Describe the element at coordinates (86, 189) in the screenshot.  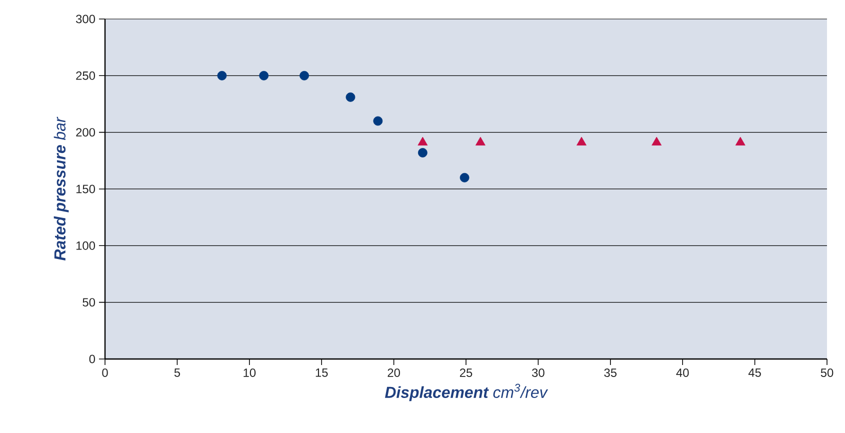
I see `y-tick-label: 150` at that location.